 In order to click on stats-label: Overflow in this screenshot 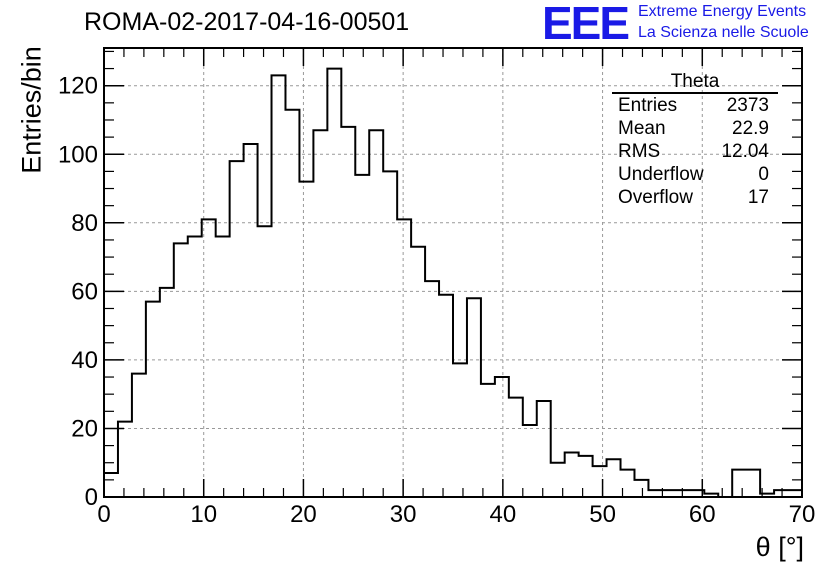, I will do `click(655, 197)`.